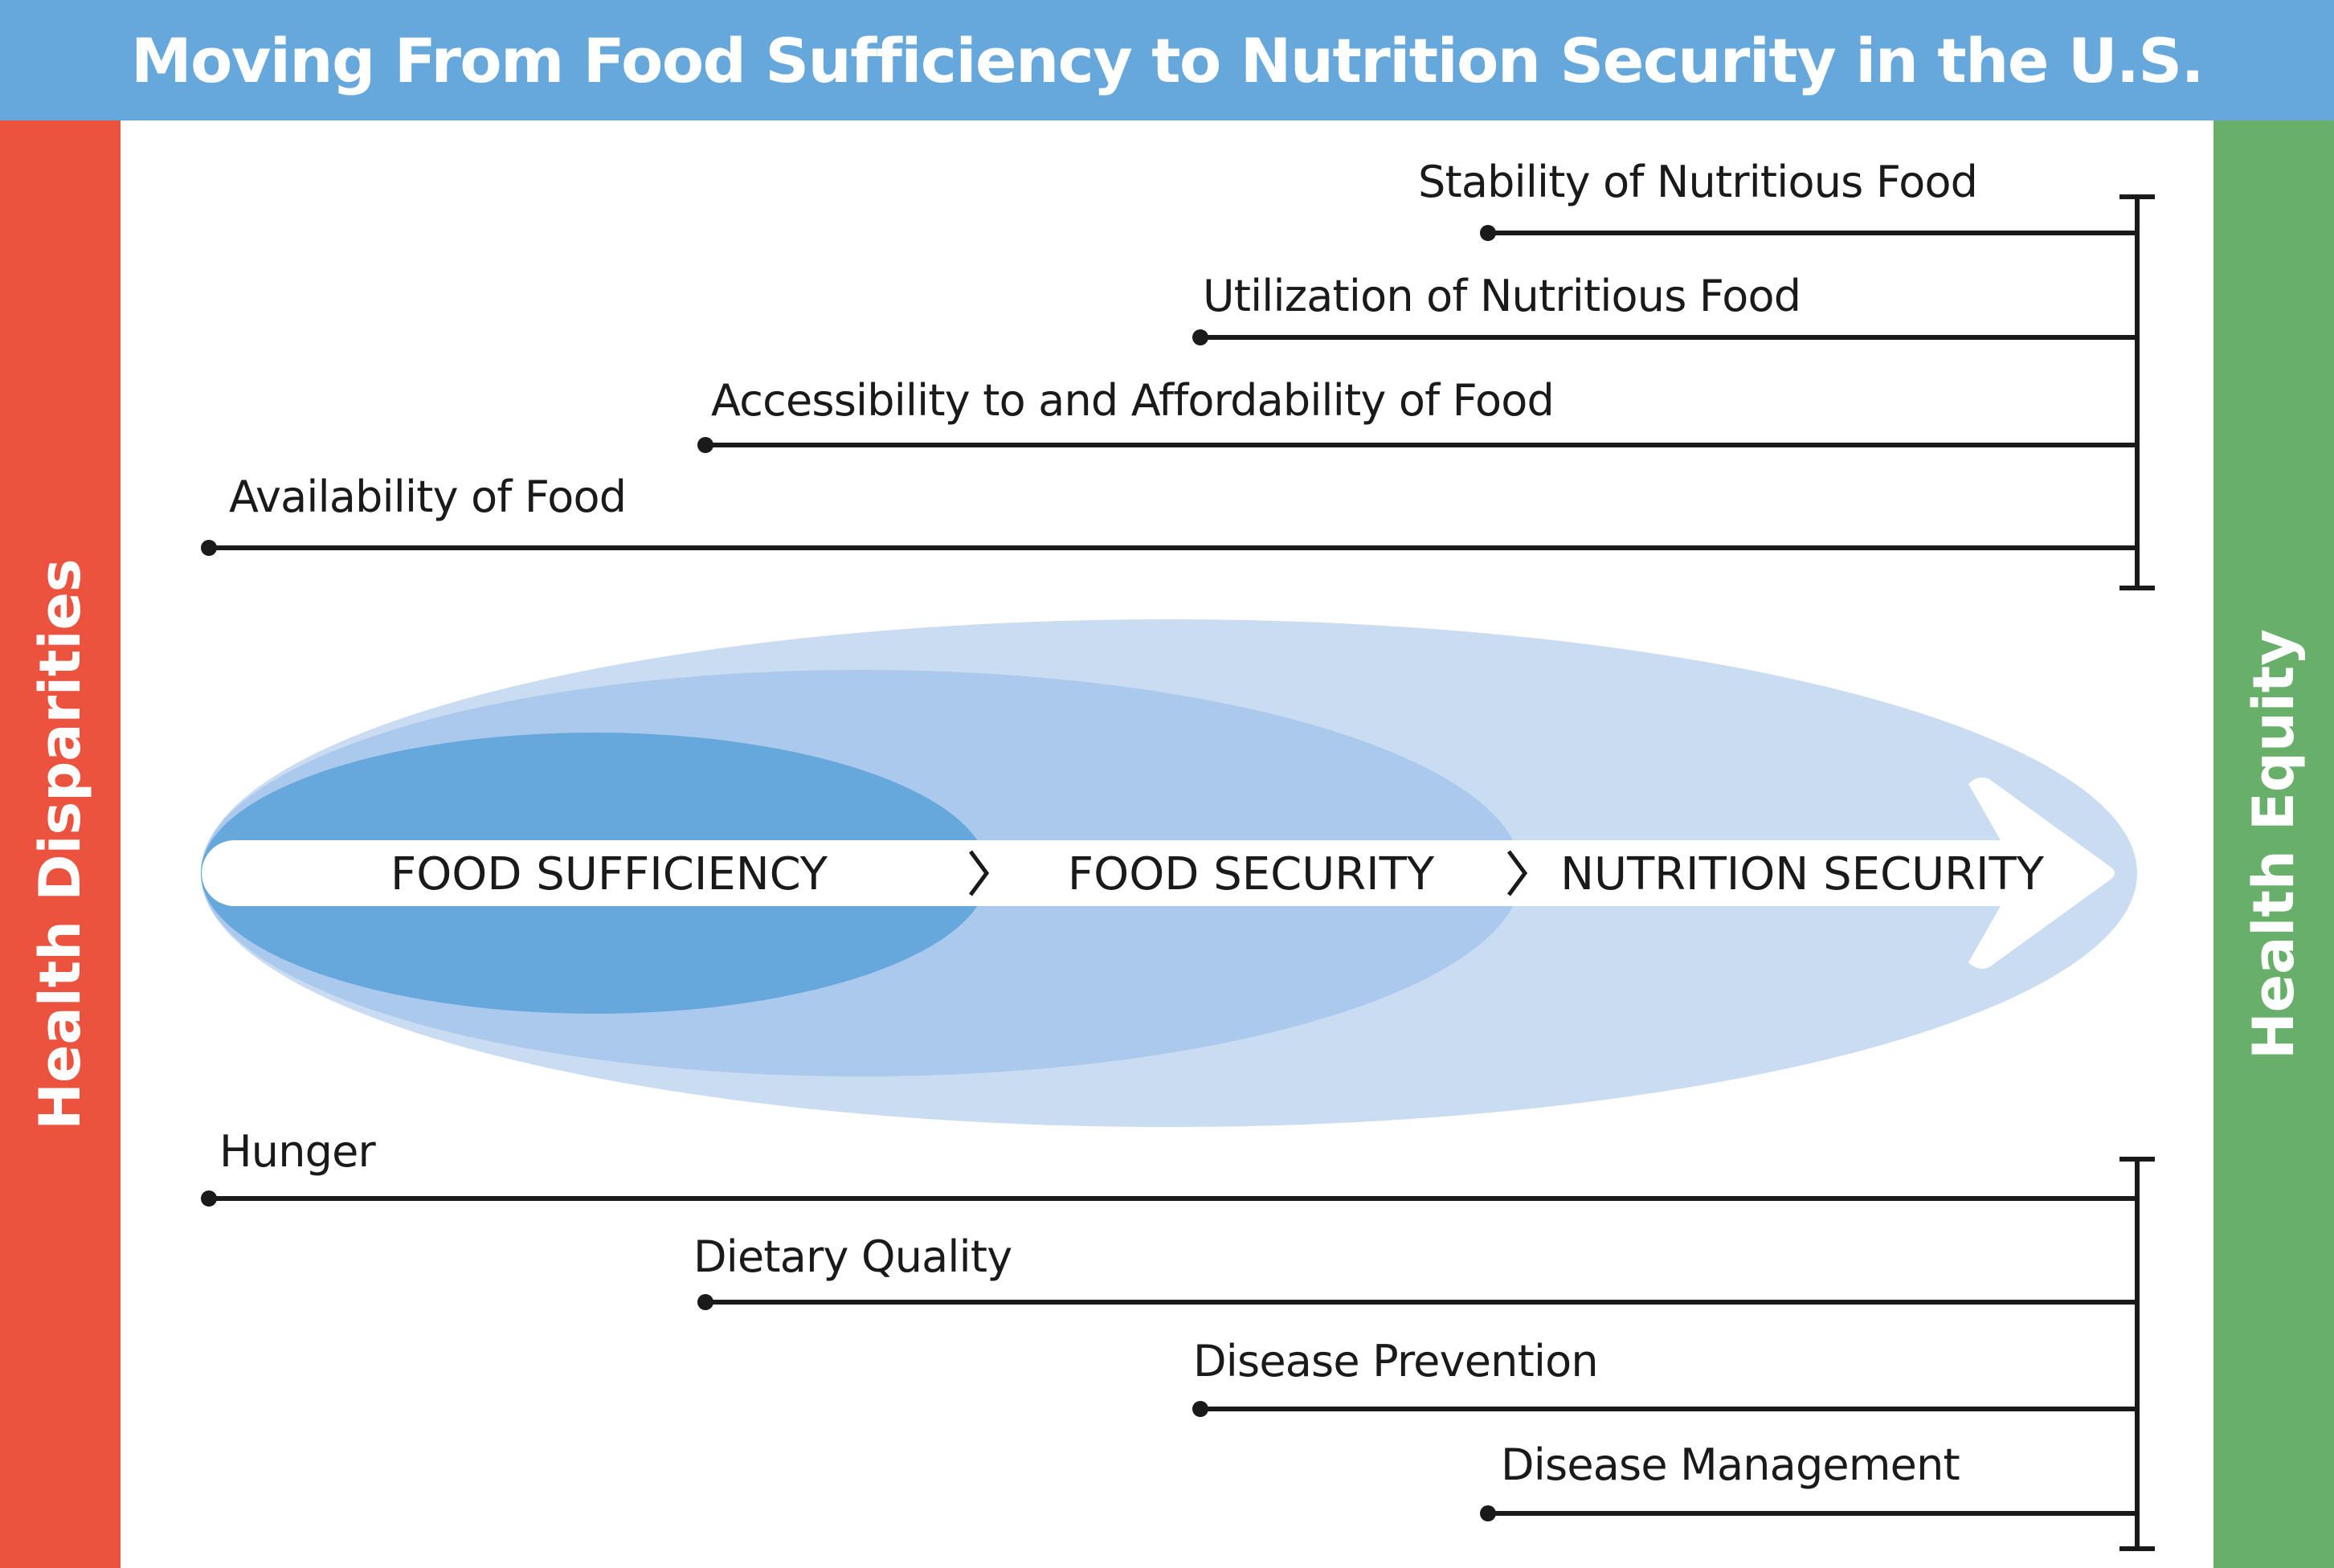 Image resolution: width=2334 pixels, height=1568 pixels. I want to click on stage-food-security: FOOD SECURITY, so click(1251, 874).